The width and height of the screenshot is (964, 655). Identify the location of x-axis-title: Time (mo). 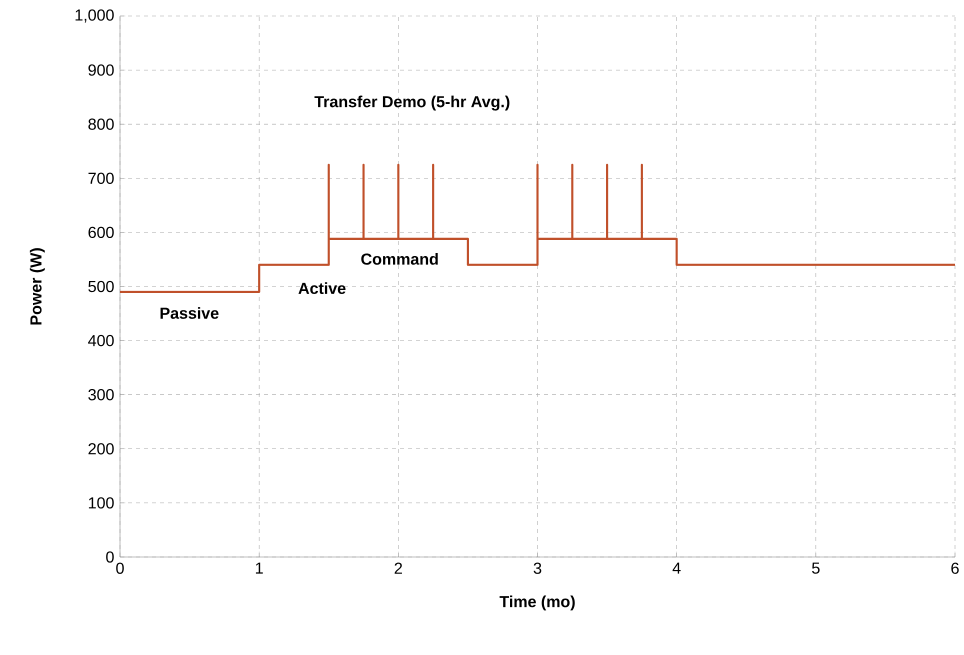
(537, 603).